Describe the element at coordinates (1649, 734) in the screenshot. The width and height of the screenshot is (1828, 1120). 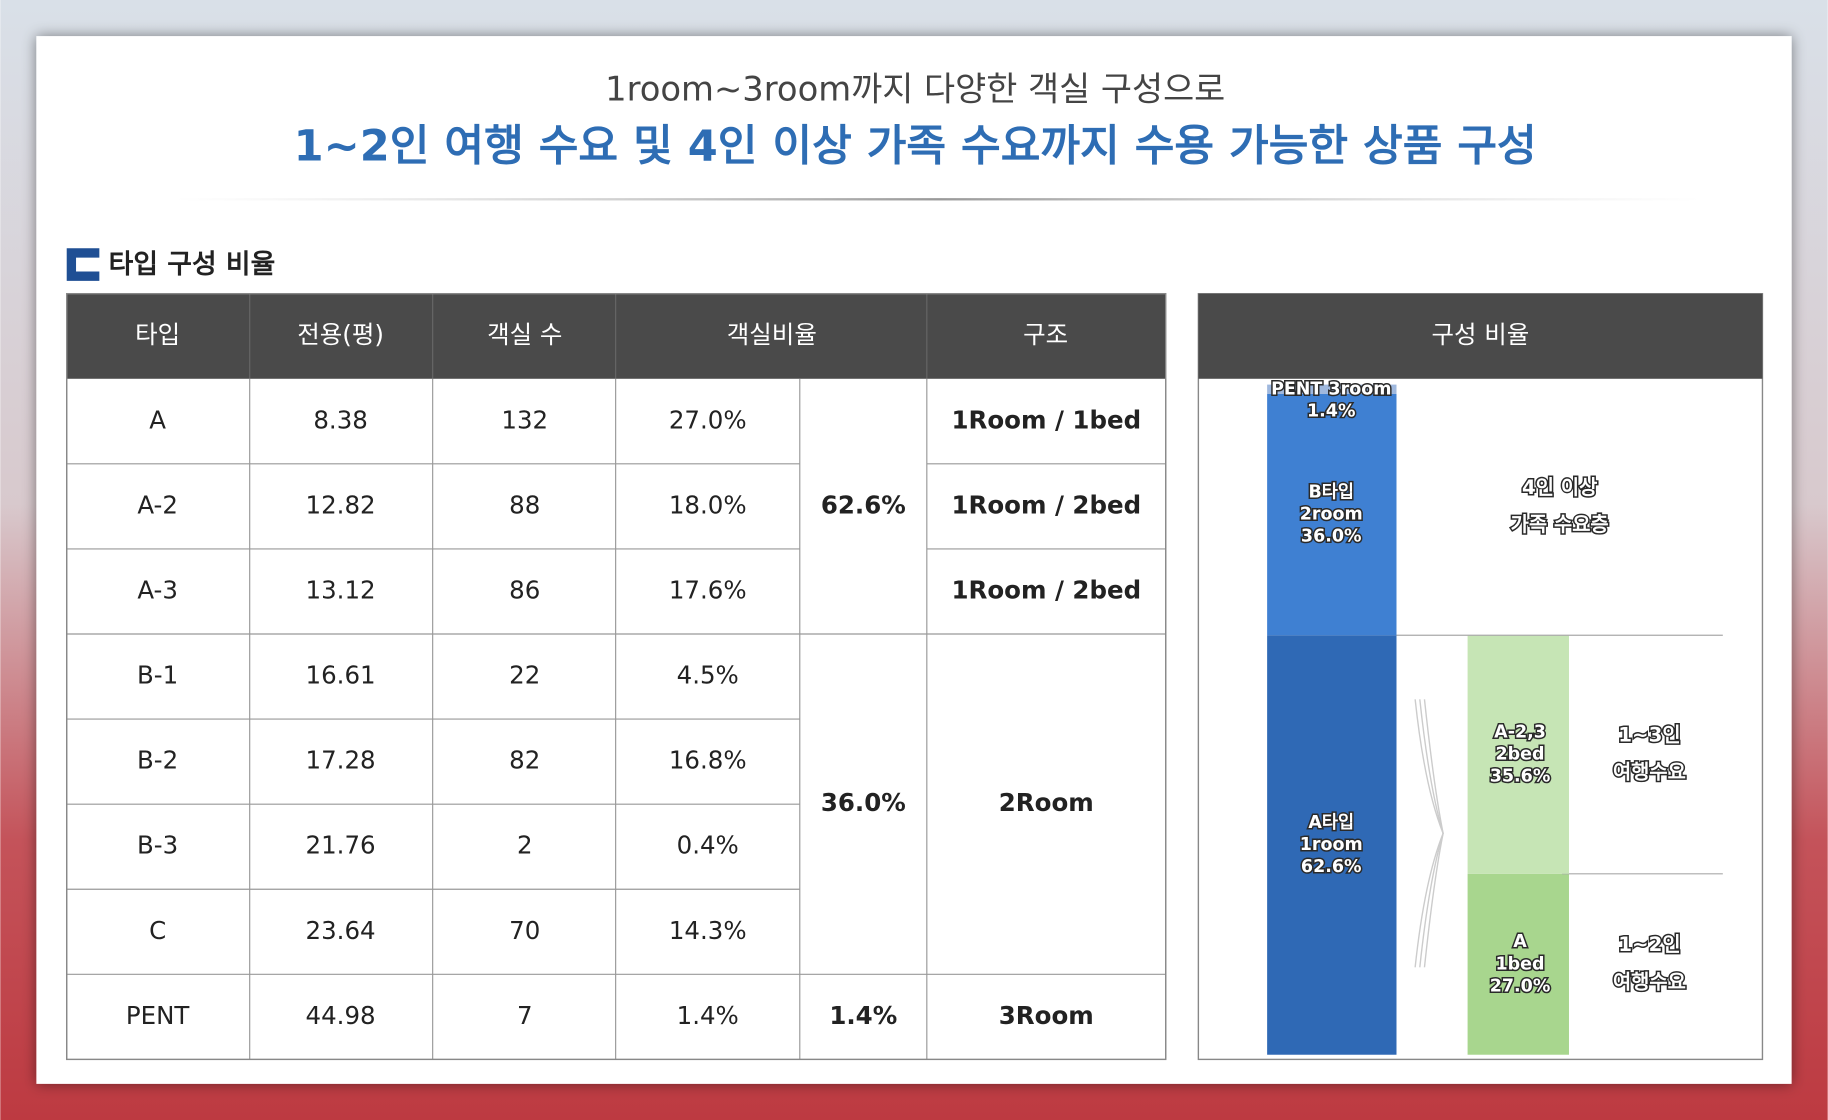
I see `demand-note: 1~3인` at that location.